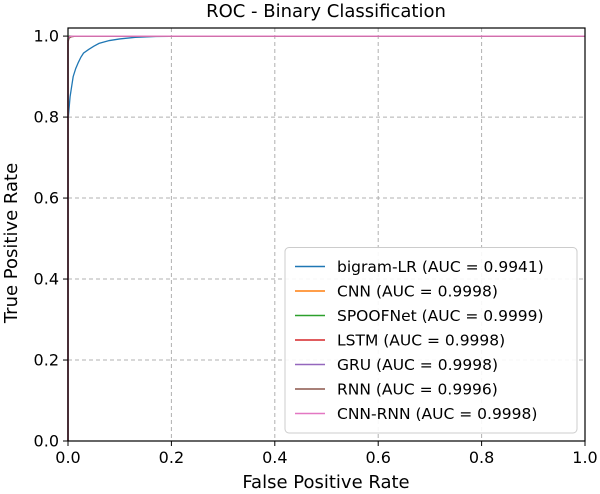 This screenshot has width=600, height=494. Describe the element at coordinates (417, 292) in the screenshot. I see `legend-label-cnn: CNN (AUC = 0.9998)` at that location.